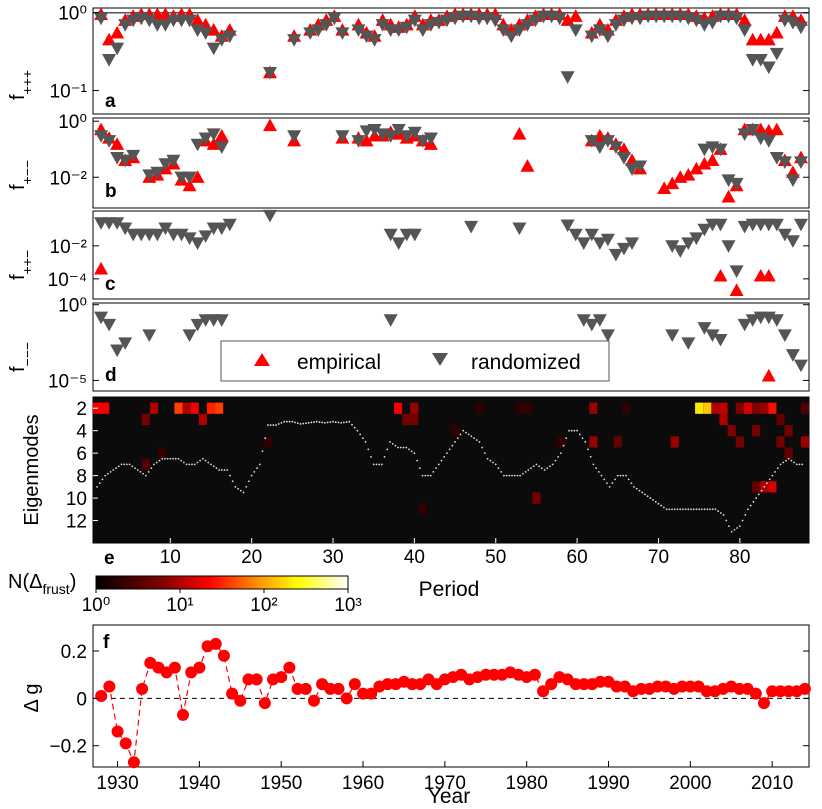 The width and height of the screenshot is (822, 809). What do you see at coordinates (72, 306) in the screenshot?
I see `panel-d-ytick-label: 10⁰` at bounding box center [72, 306].